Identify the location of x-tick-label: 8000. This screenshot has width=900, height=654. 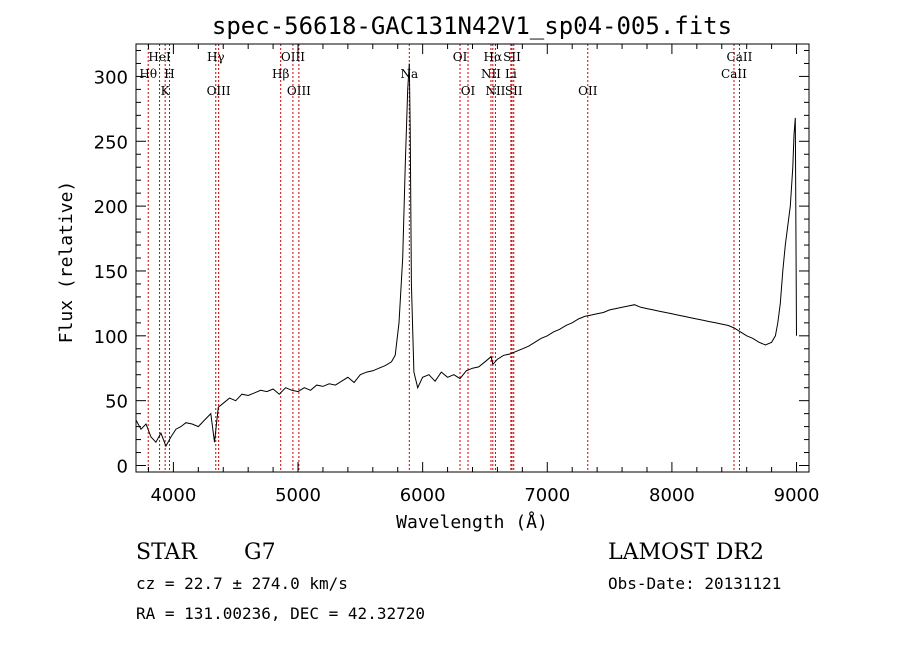
(672, 495).